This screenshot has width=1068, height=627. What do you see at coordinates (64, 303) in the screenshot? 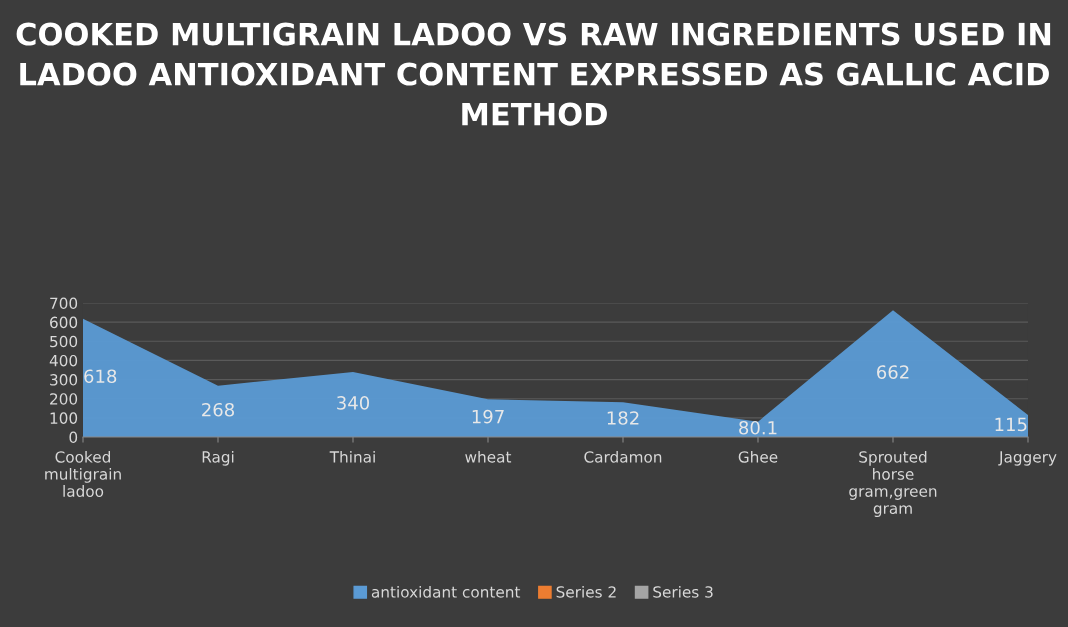
I see `y-tick-label: 700` at bounding box center [64, 303].